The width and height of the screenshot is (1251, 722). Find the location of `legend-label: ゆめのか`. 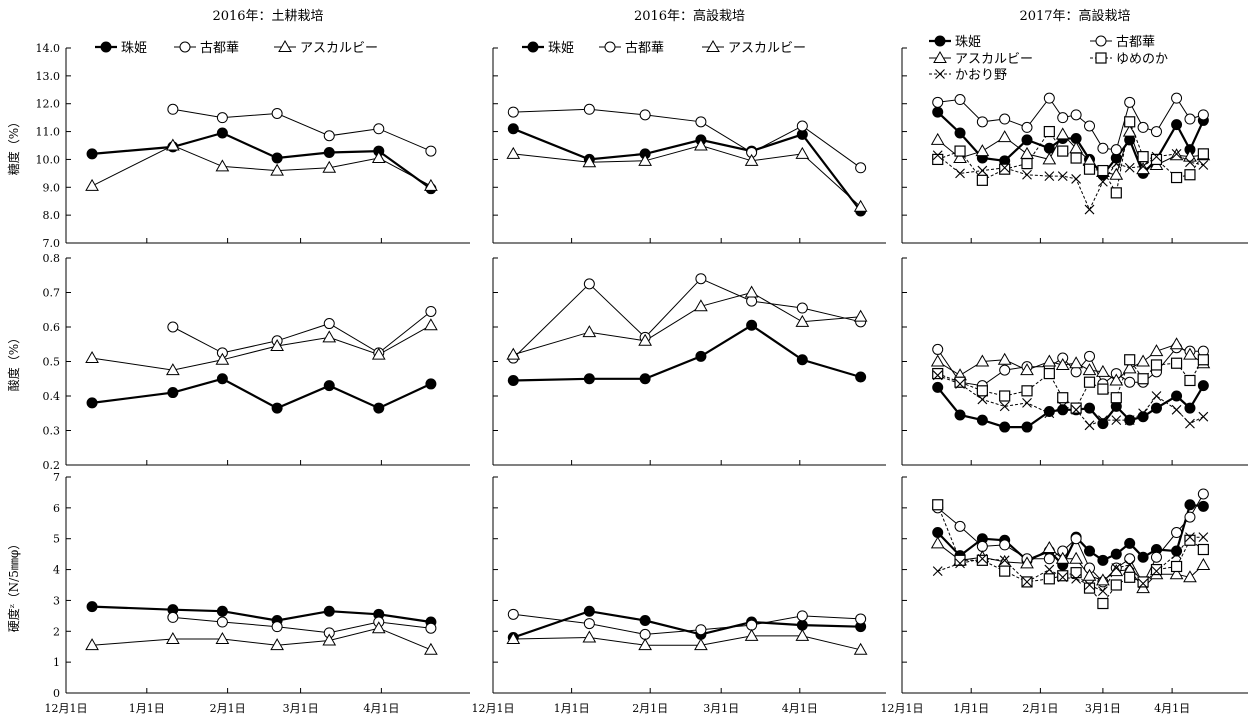

legend-label: ゆめのか is located at coordinates (1142, 59).